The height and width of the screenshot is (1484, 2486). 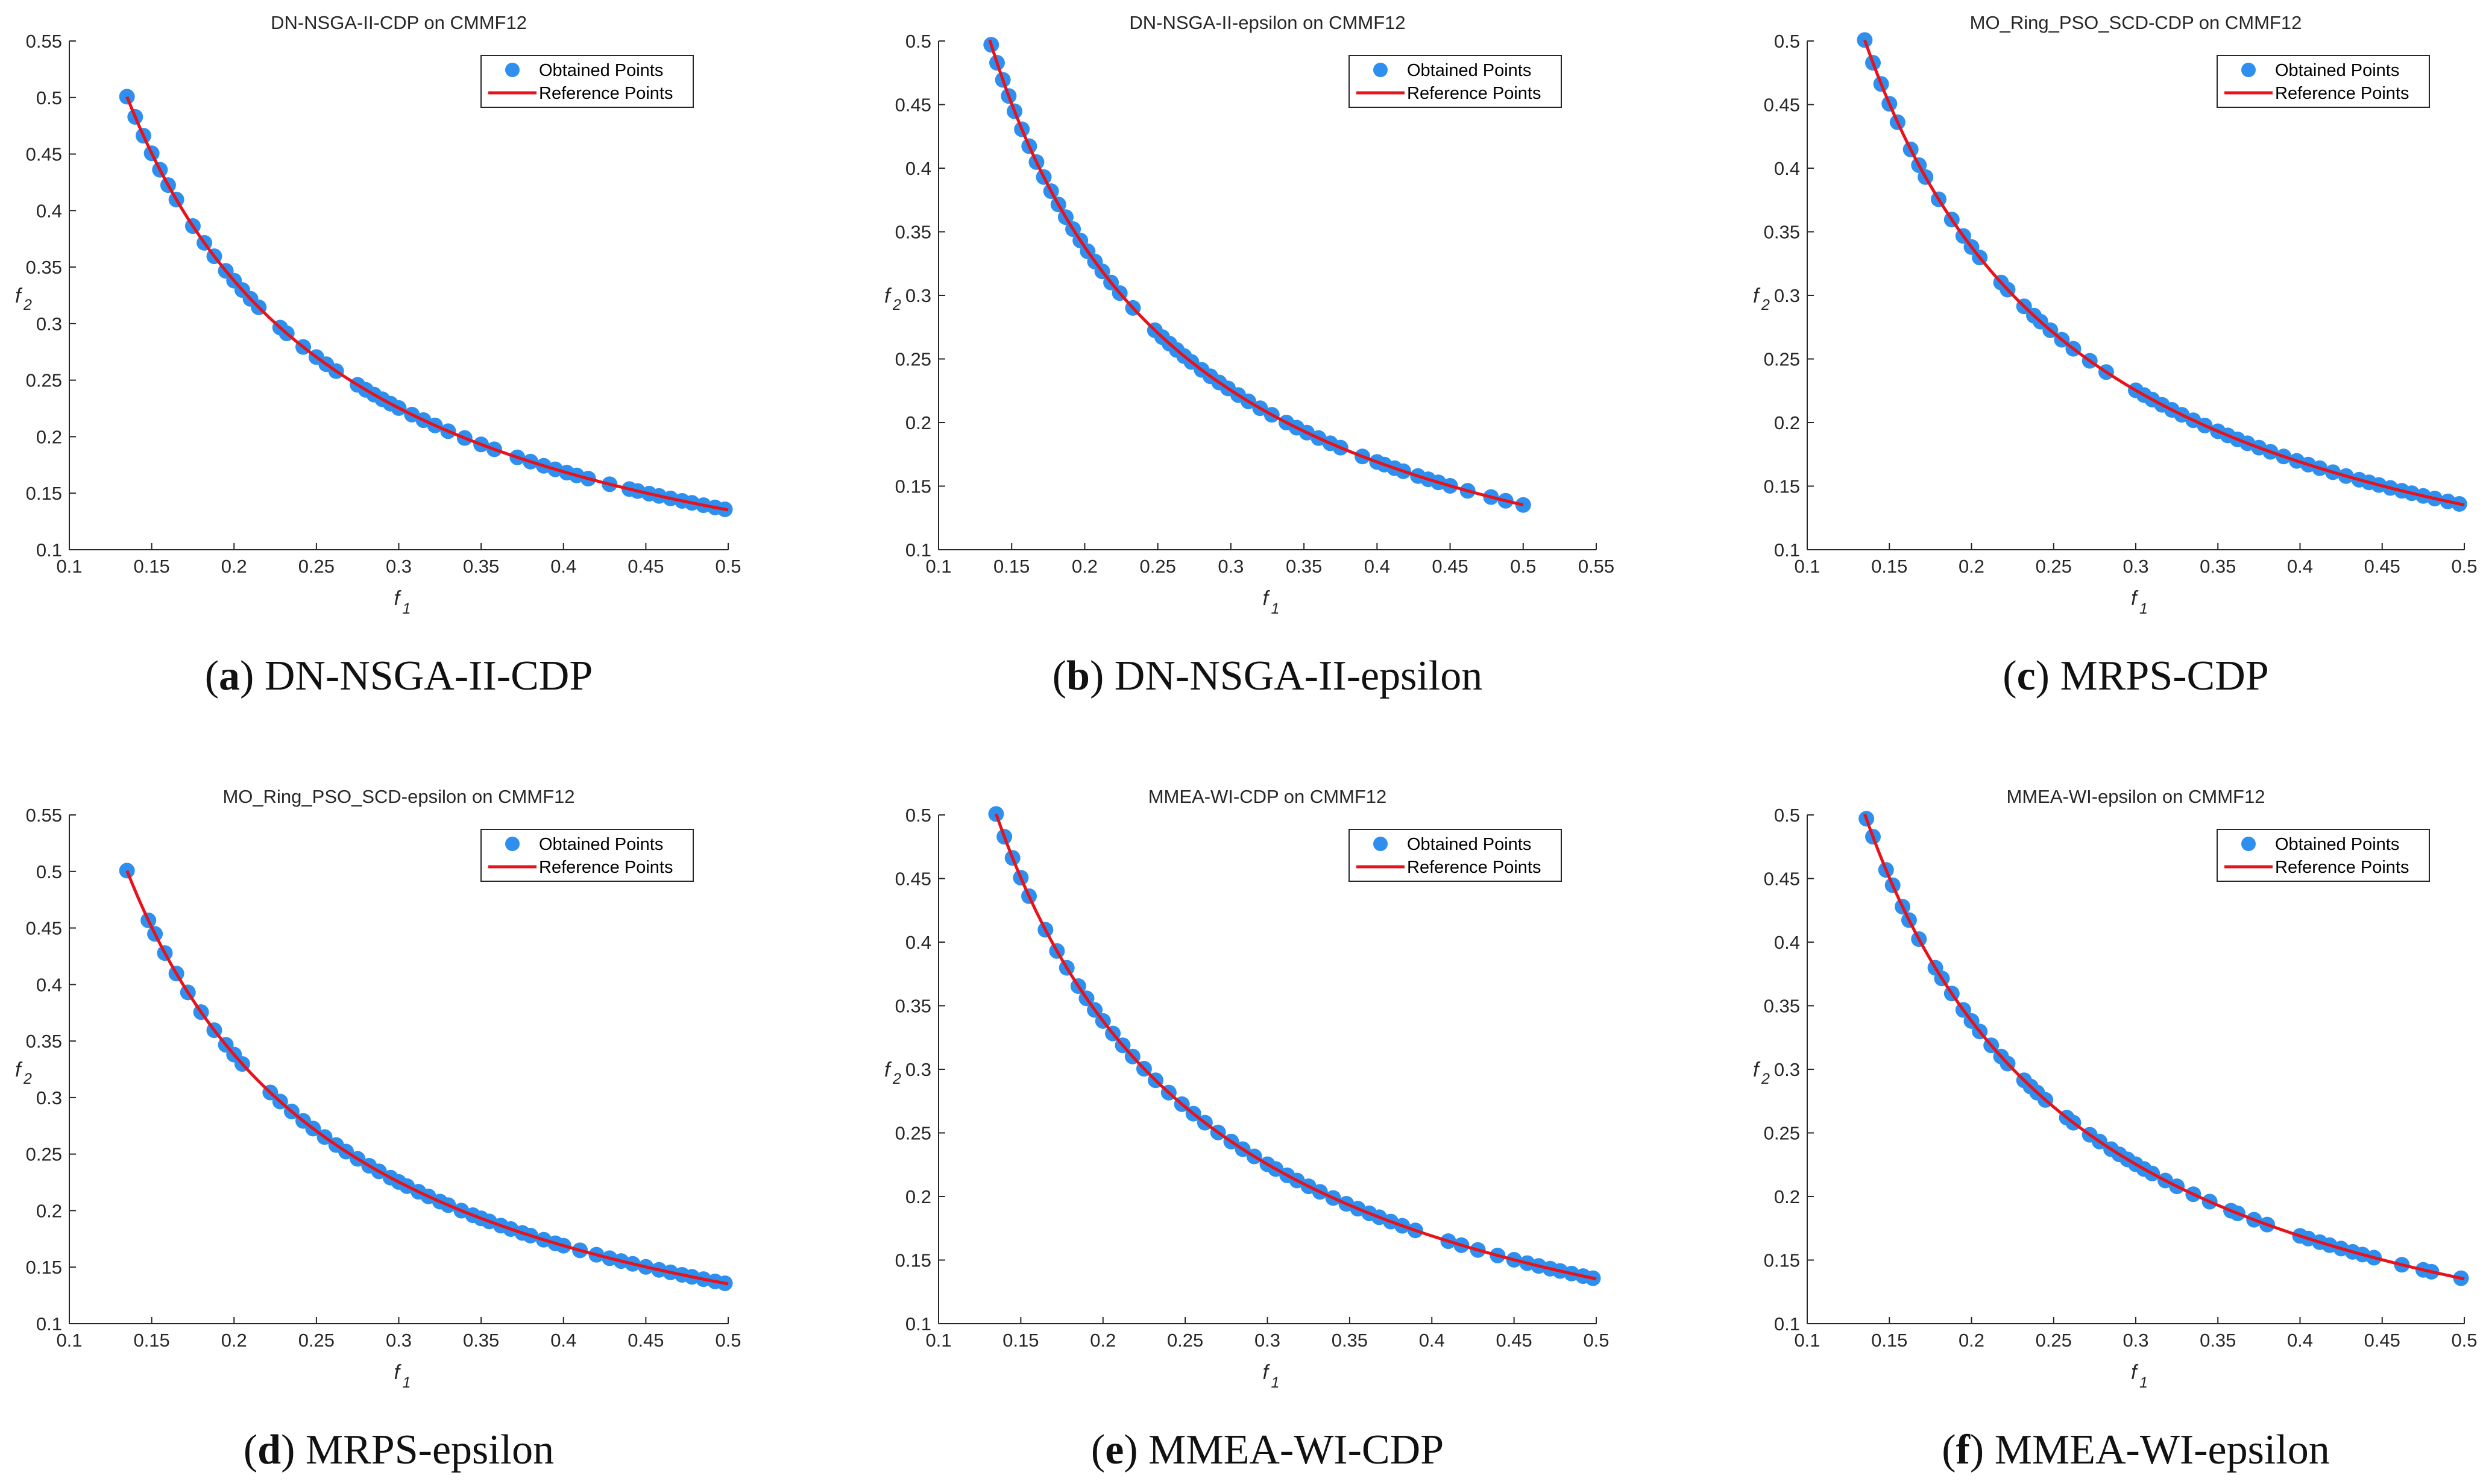 I want to click on chart-title: MO_Ring_PSO_SCD-CDP on CMMF12, so click(x=2136, y=22).